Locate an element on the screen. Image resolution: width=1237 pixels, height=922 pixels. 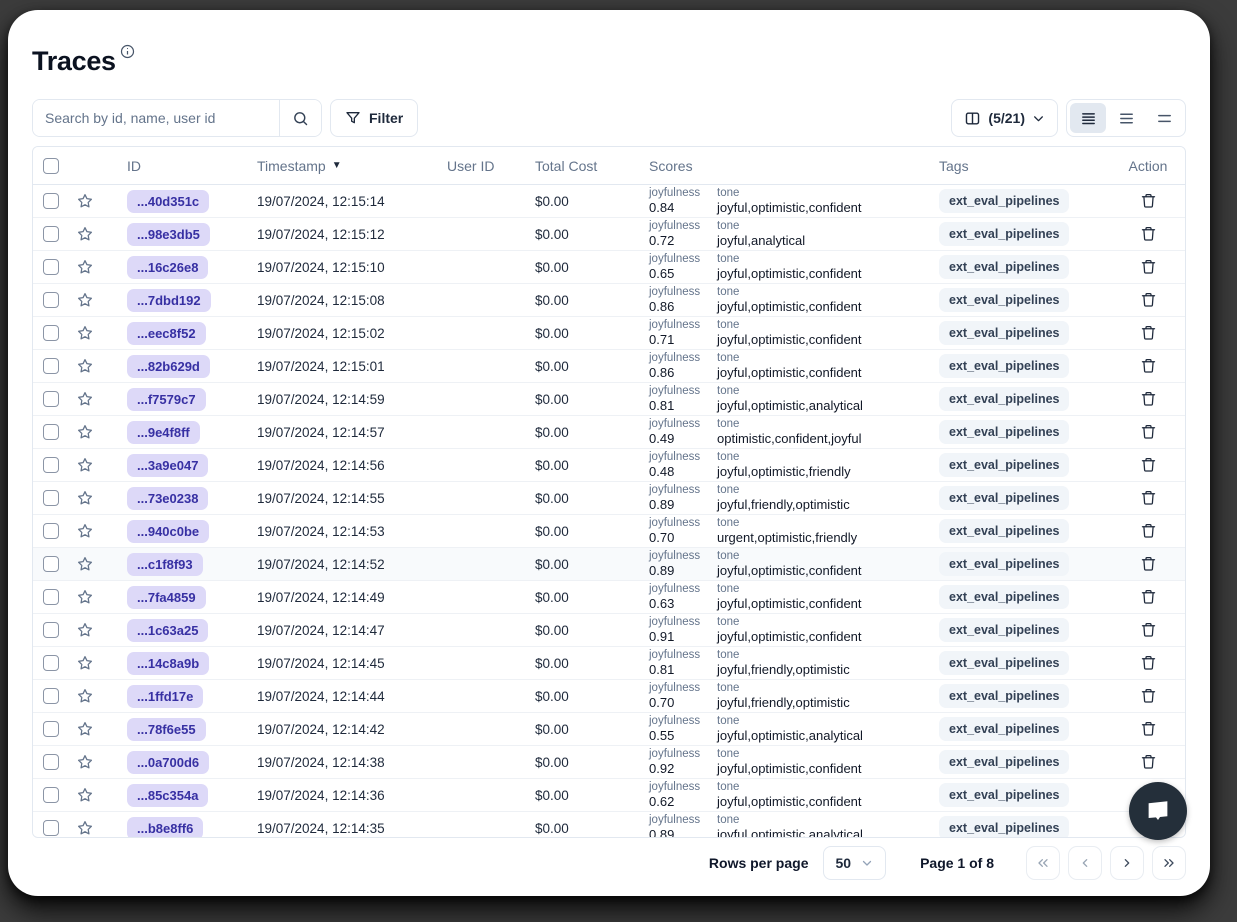
trace-id-badge: ...b8e8ff6 is located at coordinates (165, 826).